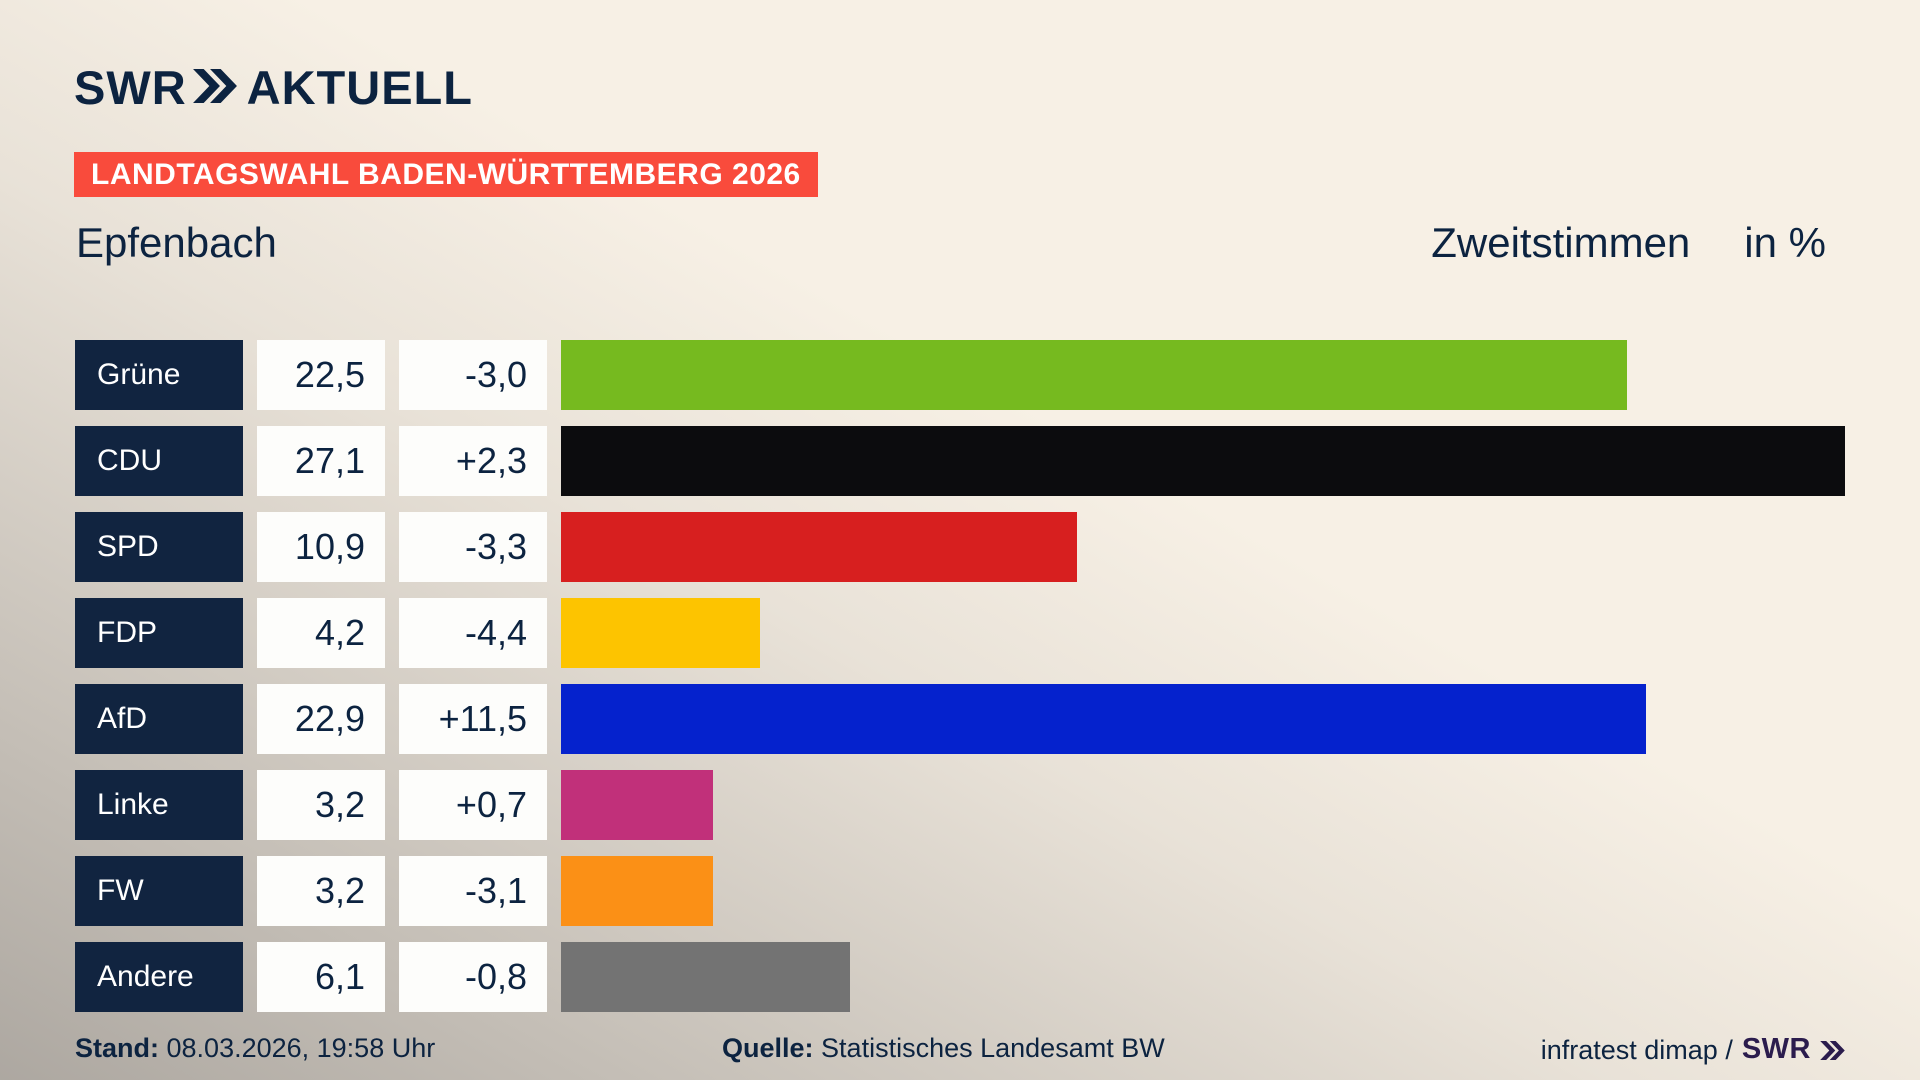  I want to click on source-value: Statistisches Landesamt BW, so click(993, 1048).